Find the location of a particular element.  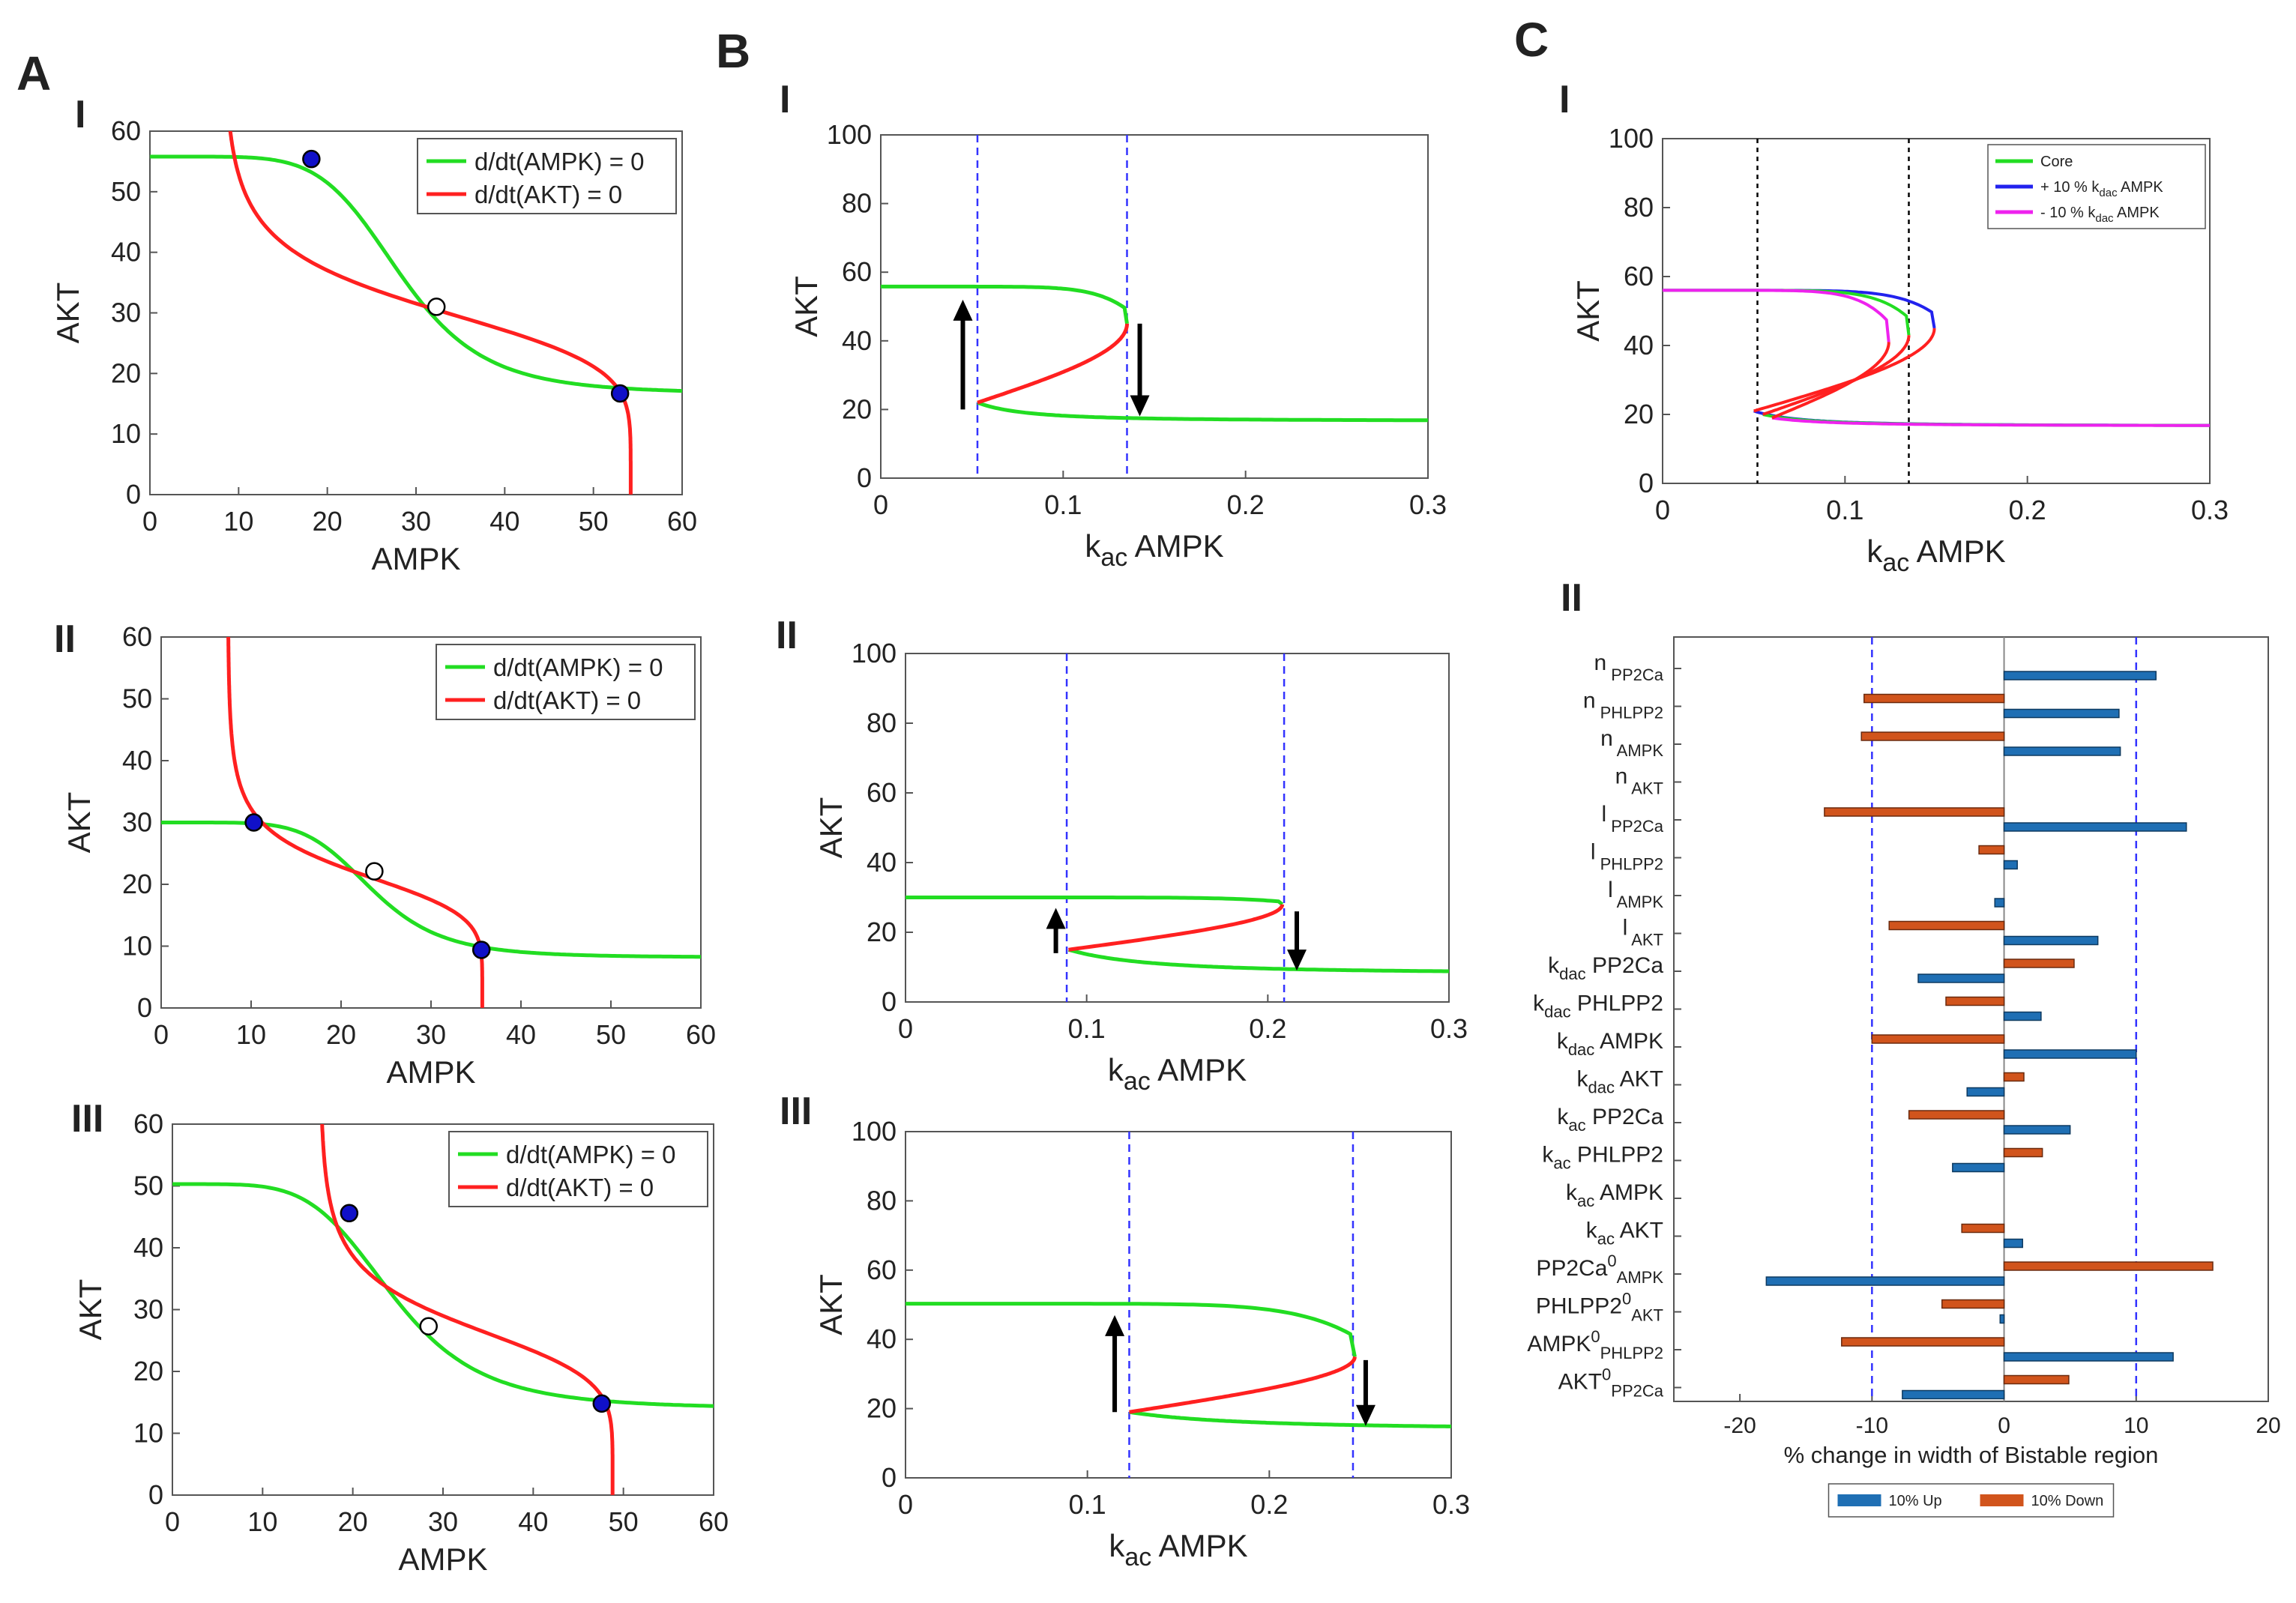

panel-roman-numeral: III is located at coordinates (87, 1119).